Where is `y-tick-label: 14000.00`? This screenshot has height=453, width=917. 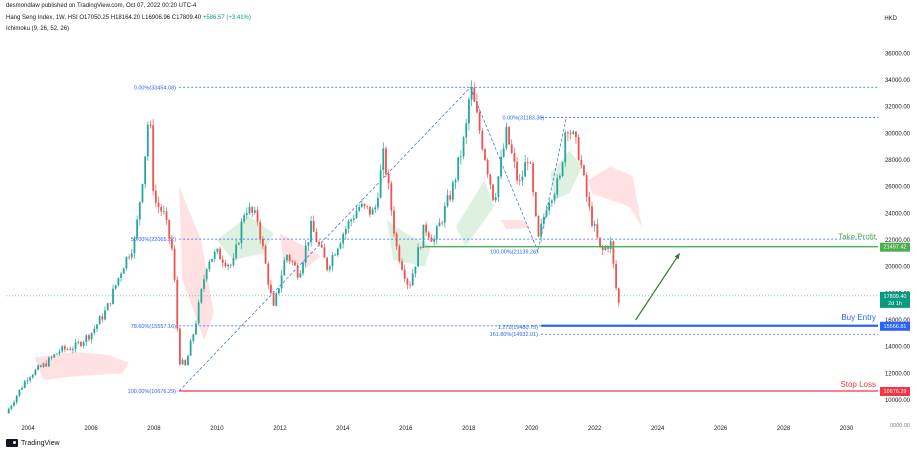
y-tick-label: 14000.00 is located at coordinates (898, 348).